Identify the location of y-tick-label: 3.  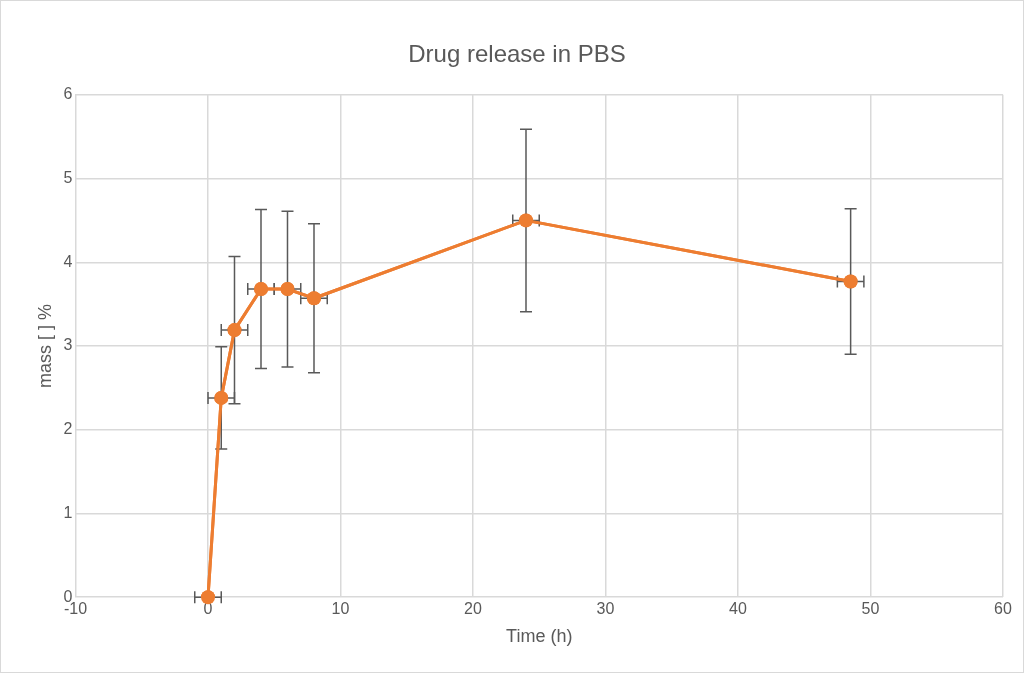
(68, 345).